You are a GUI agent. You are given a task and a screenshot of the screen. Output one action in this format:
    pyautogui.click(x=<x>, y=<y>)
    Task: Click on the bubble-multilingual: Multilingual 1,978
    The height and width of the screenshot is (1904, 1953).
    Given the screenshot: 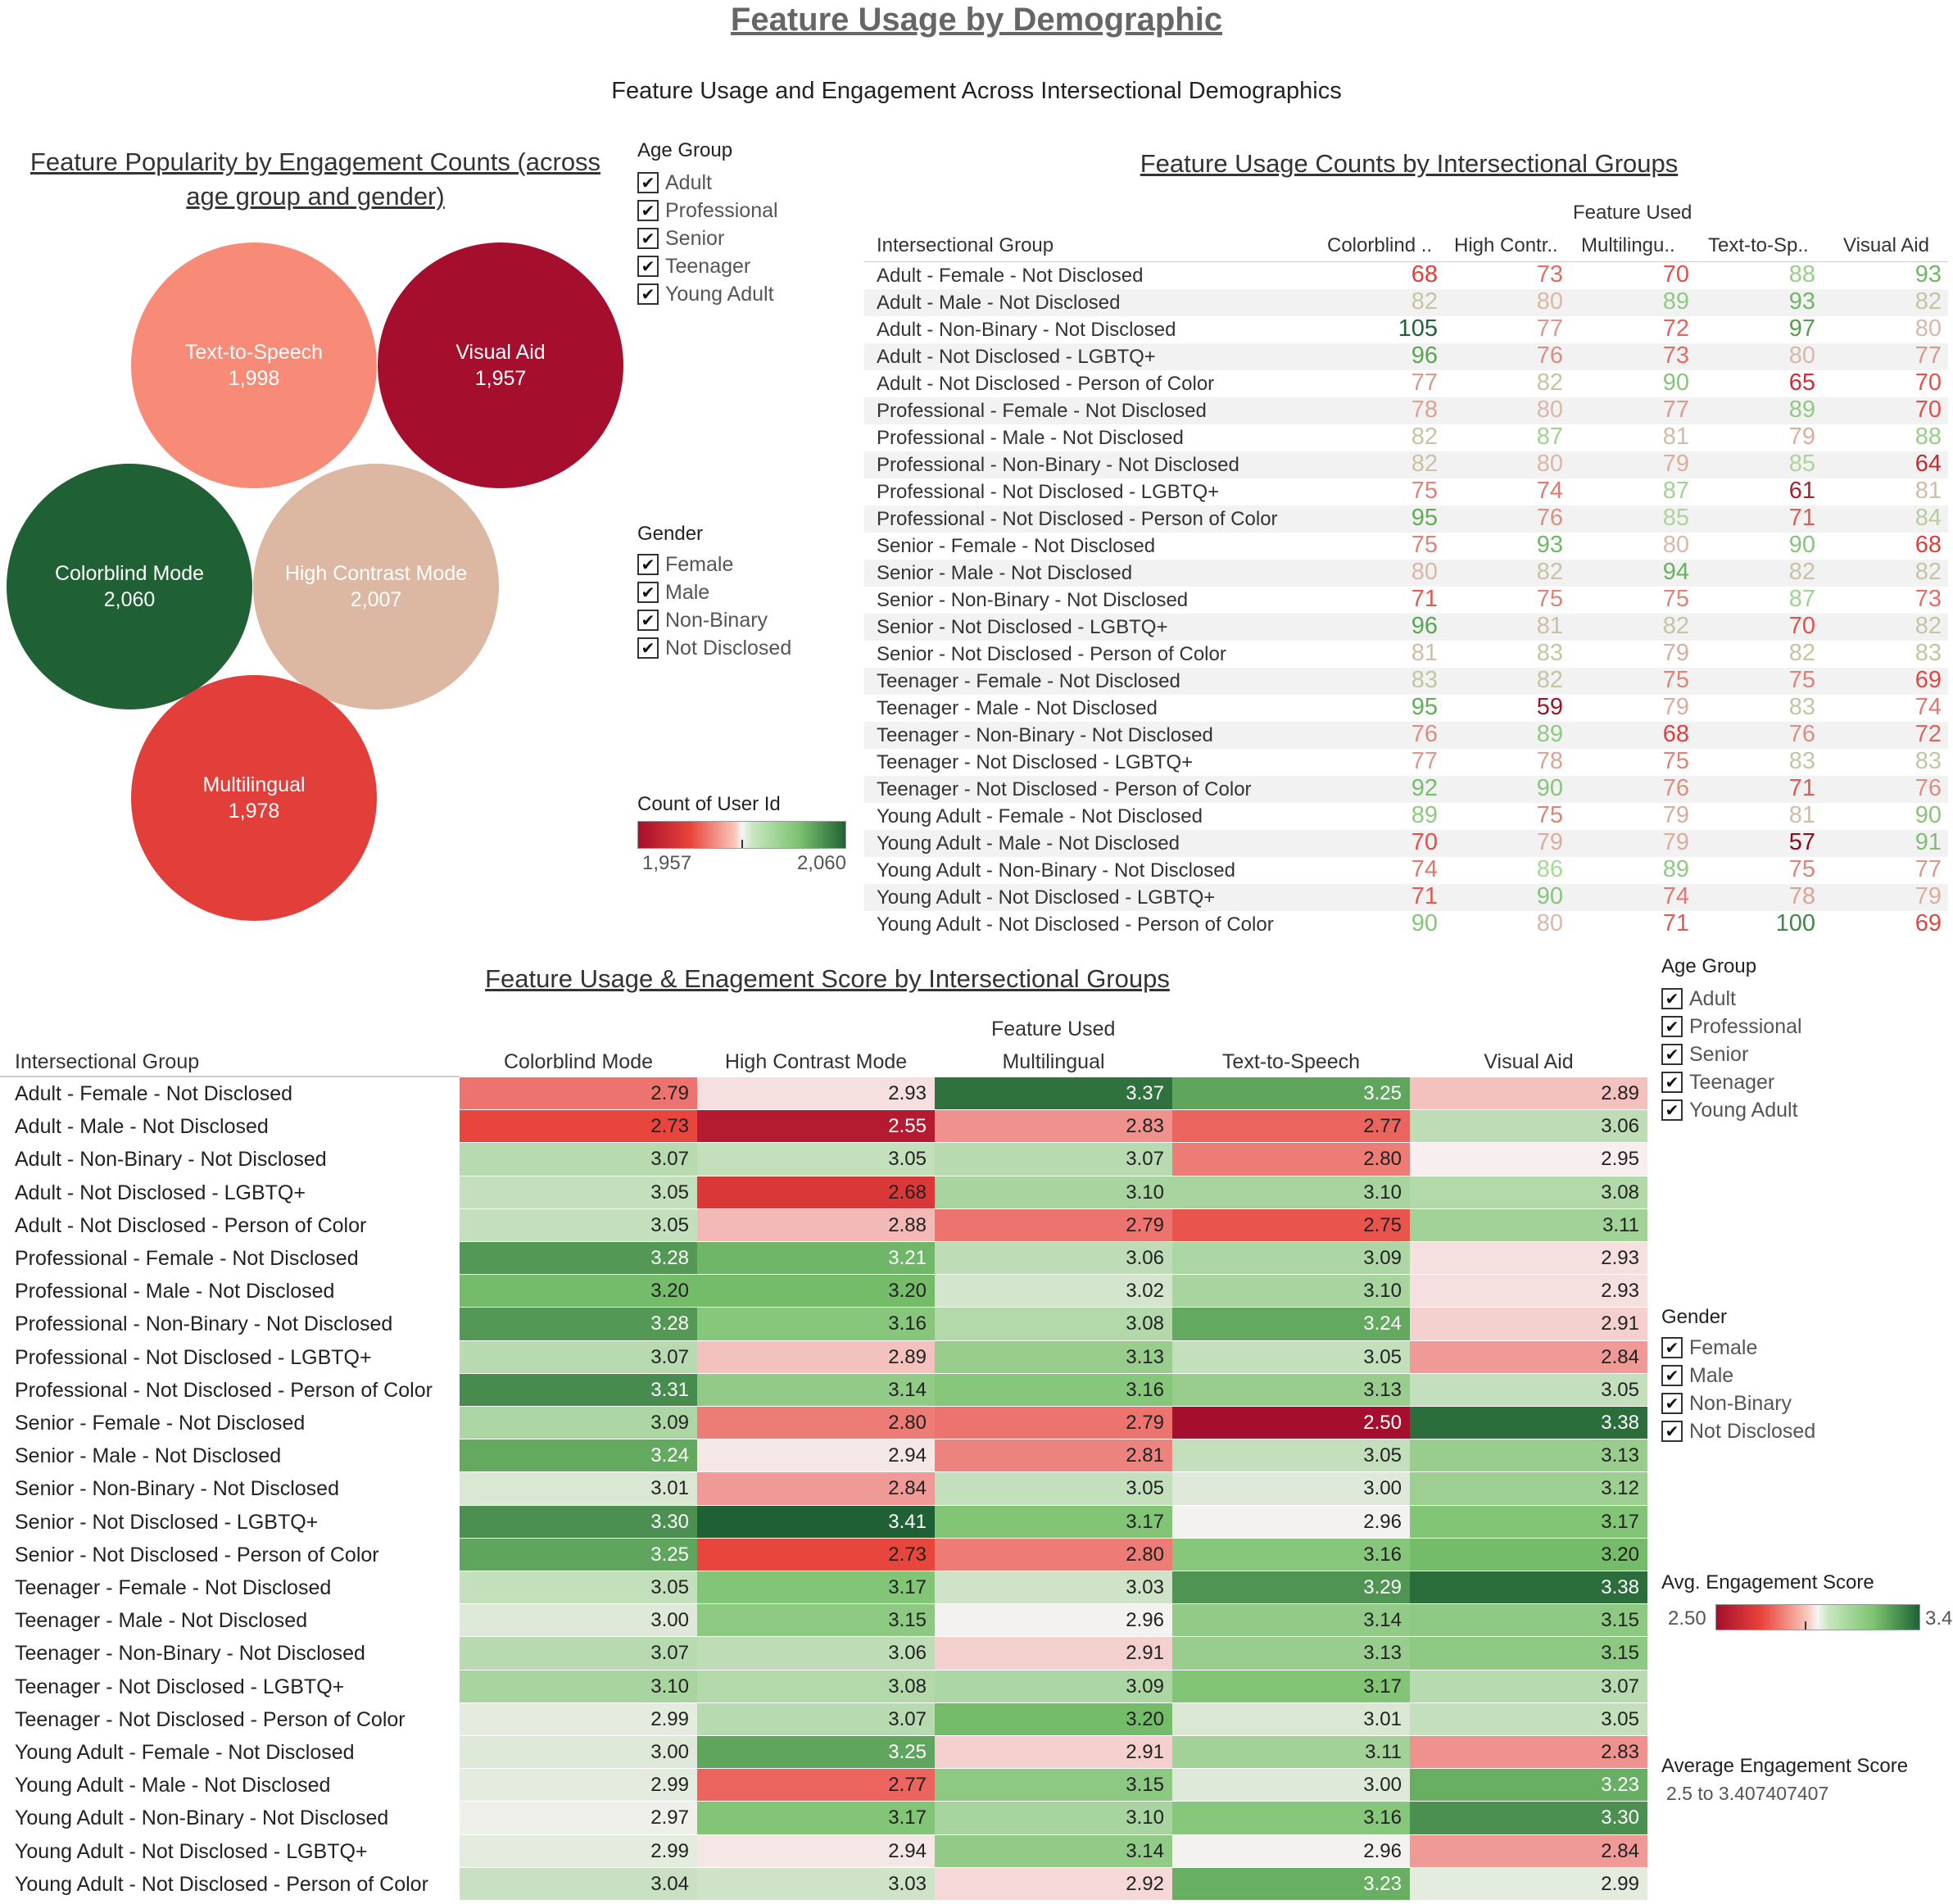 What is the action you would take?
    pyautogui.click(x=254, y=798)
    